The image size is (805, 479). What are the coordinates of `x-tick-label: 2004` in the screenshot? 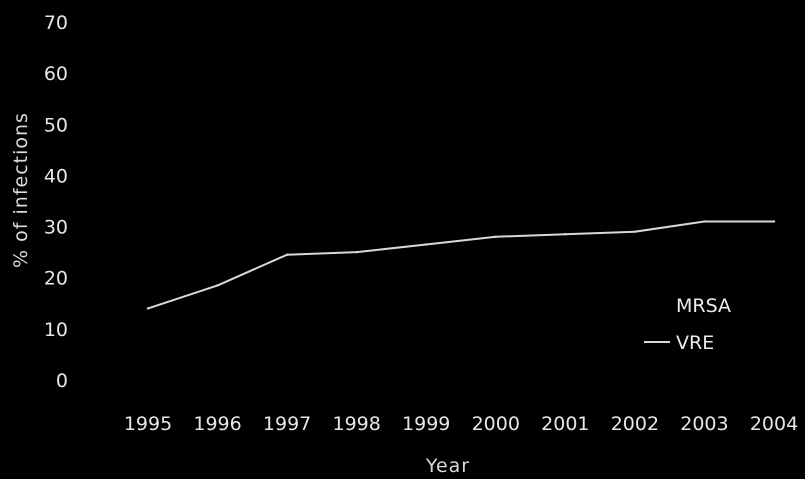 It's located at (774, 424).